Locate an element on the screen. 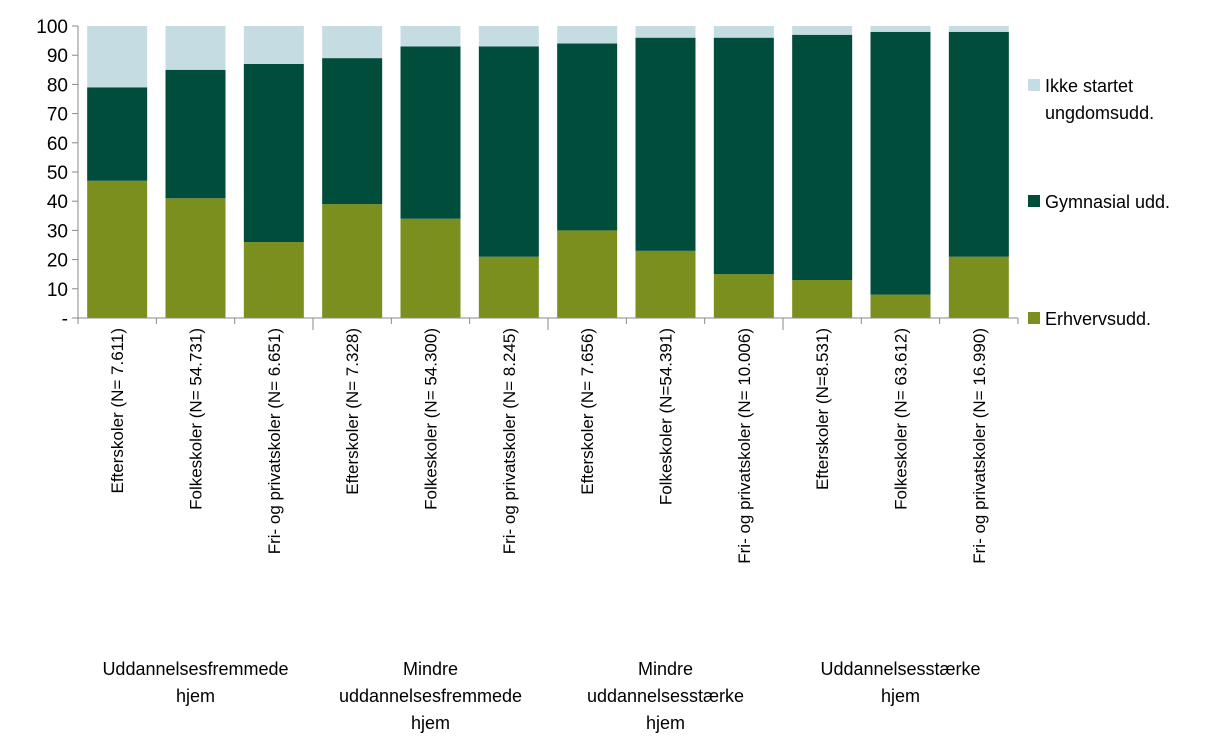  category-label: Folkeskoler (N= 54.731) is located at coordinates (196, 419).